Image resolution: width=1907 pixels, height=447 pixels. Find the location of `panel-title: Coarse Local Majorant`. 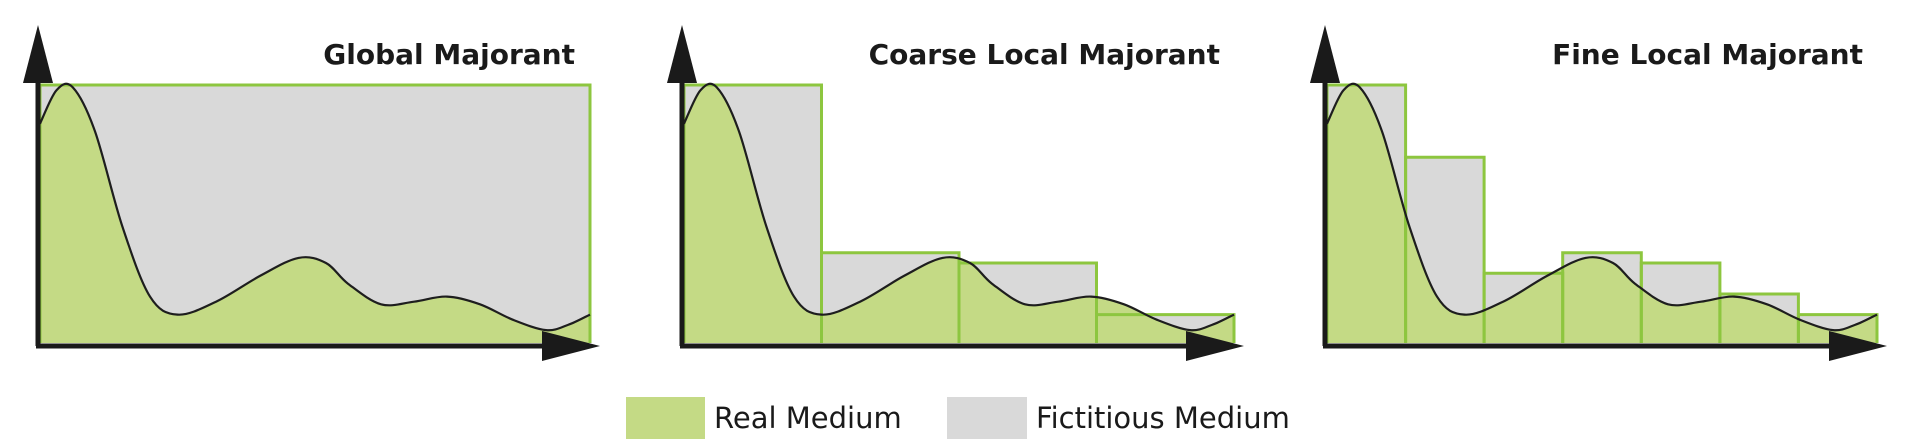

panel-title: Coarse Local Majorant is located at coordinates (1044, 54).